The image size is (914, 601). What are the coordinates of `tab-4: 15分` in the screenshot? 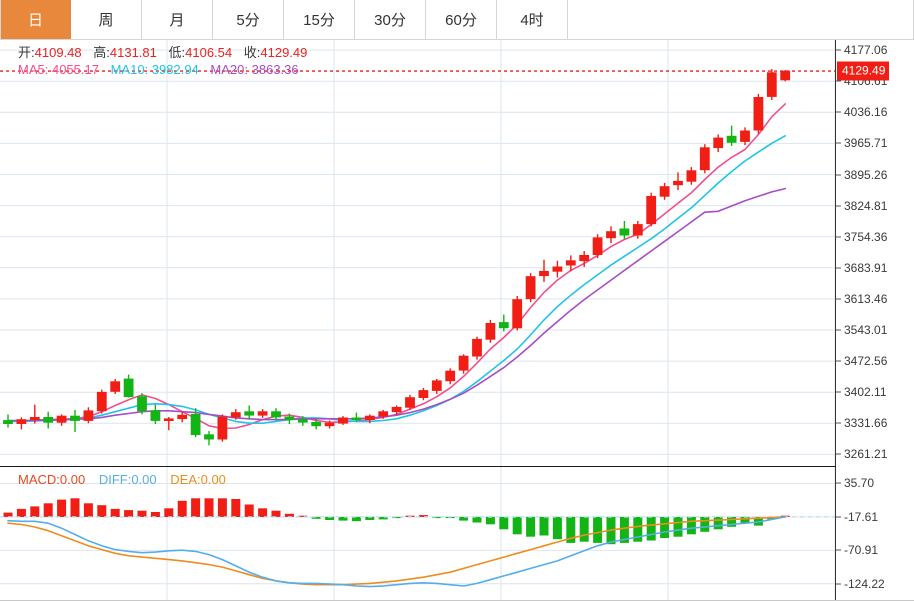 It's located at (319, 19).